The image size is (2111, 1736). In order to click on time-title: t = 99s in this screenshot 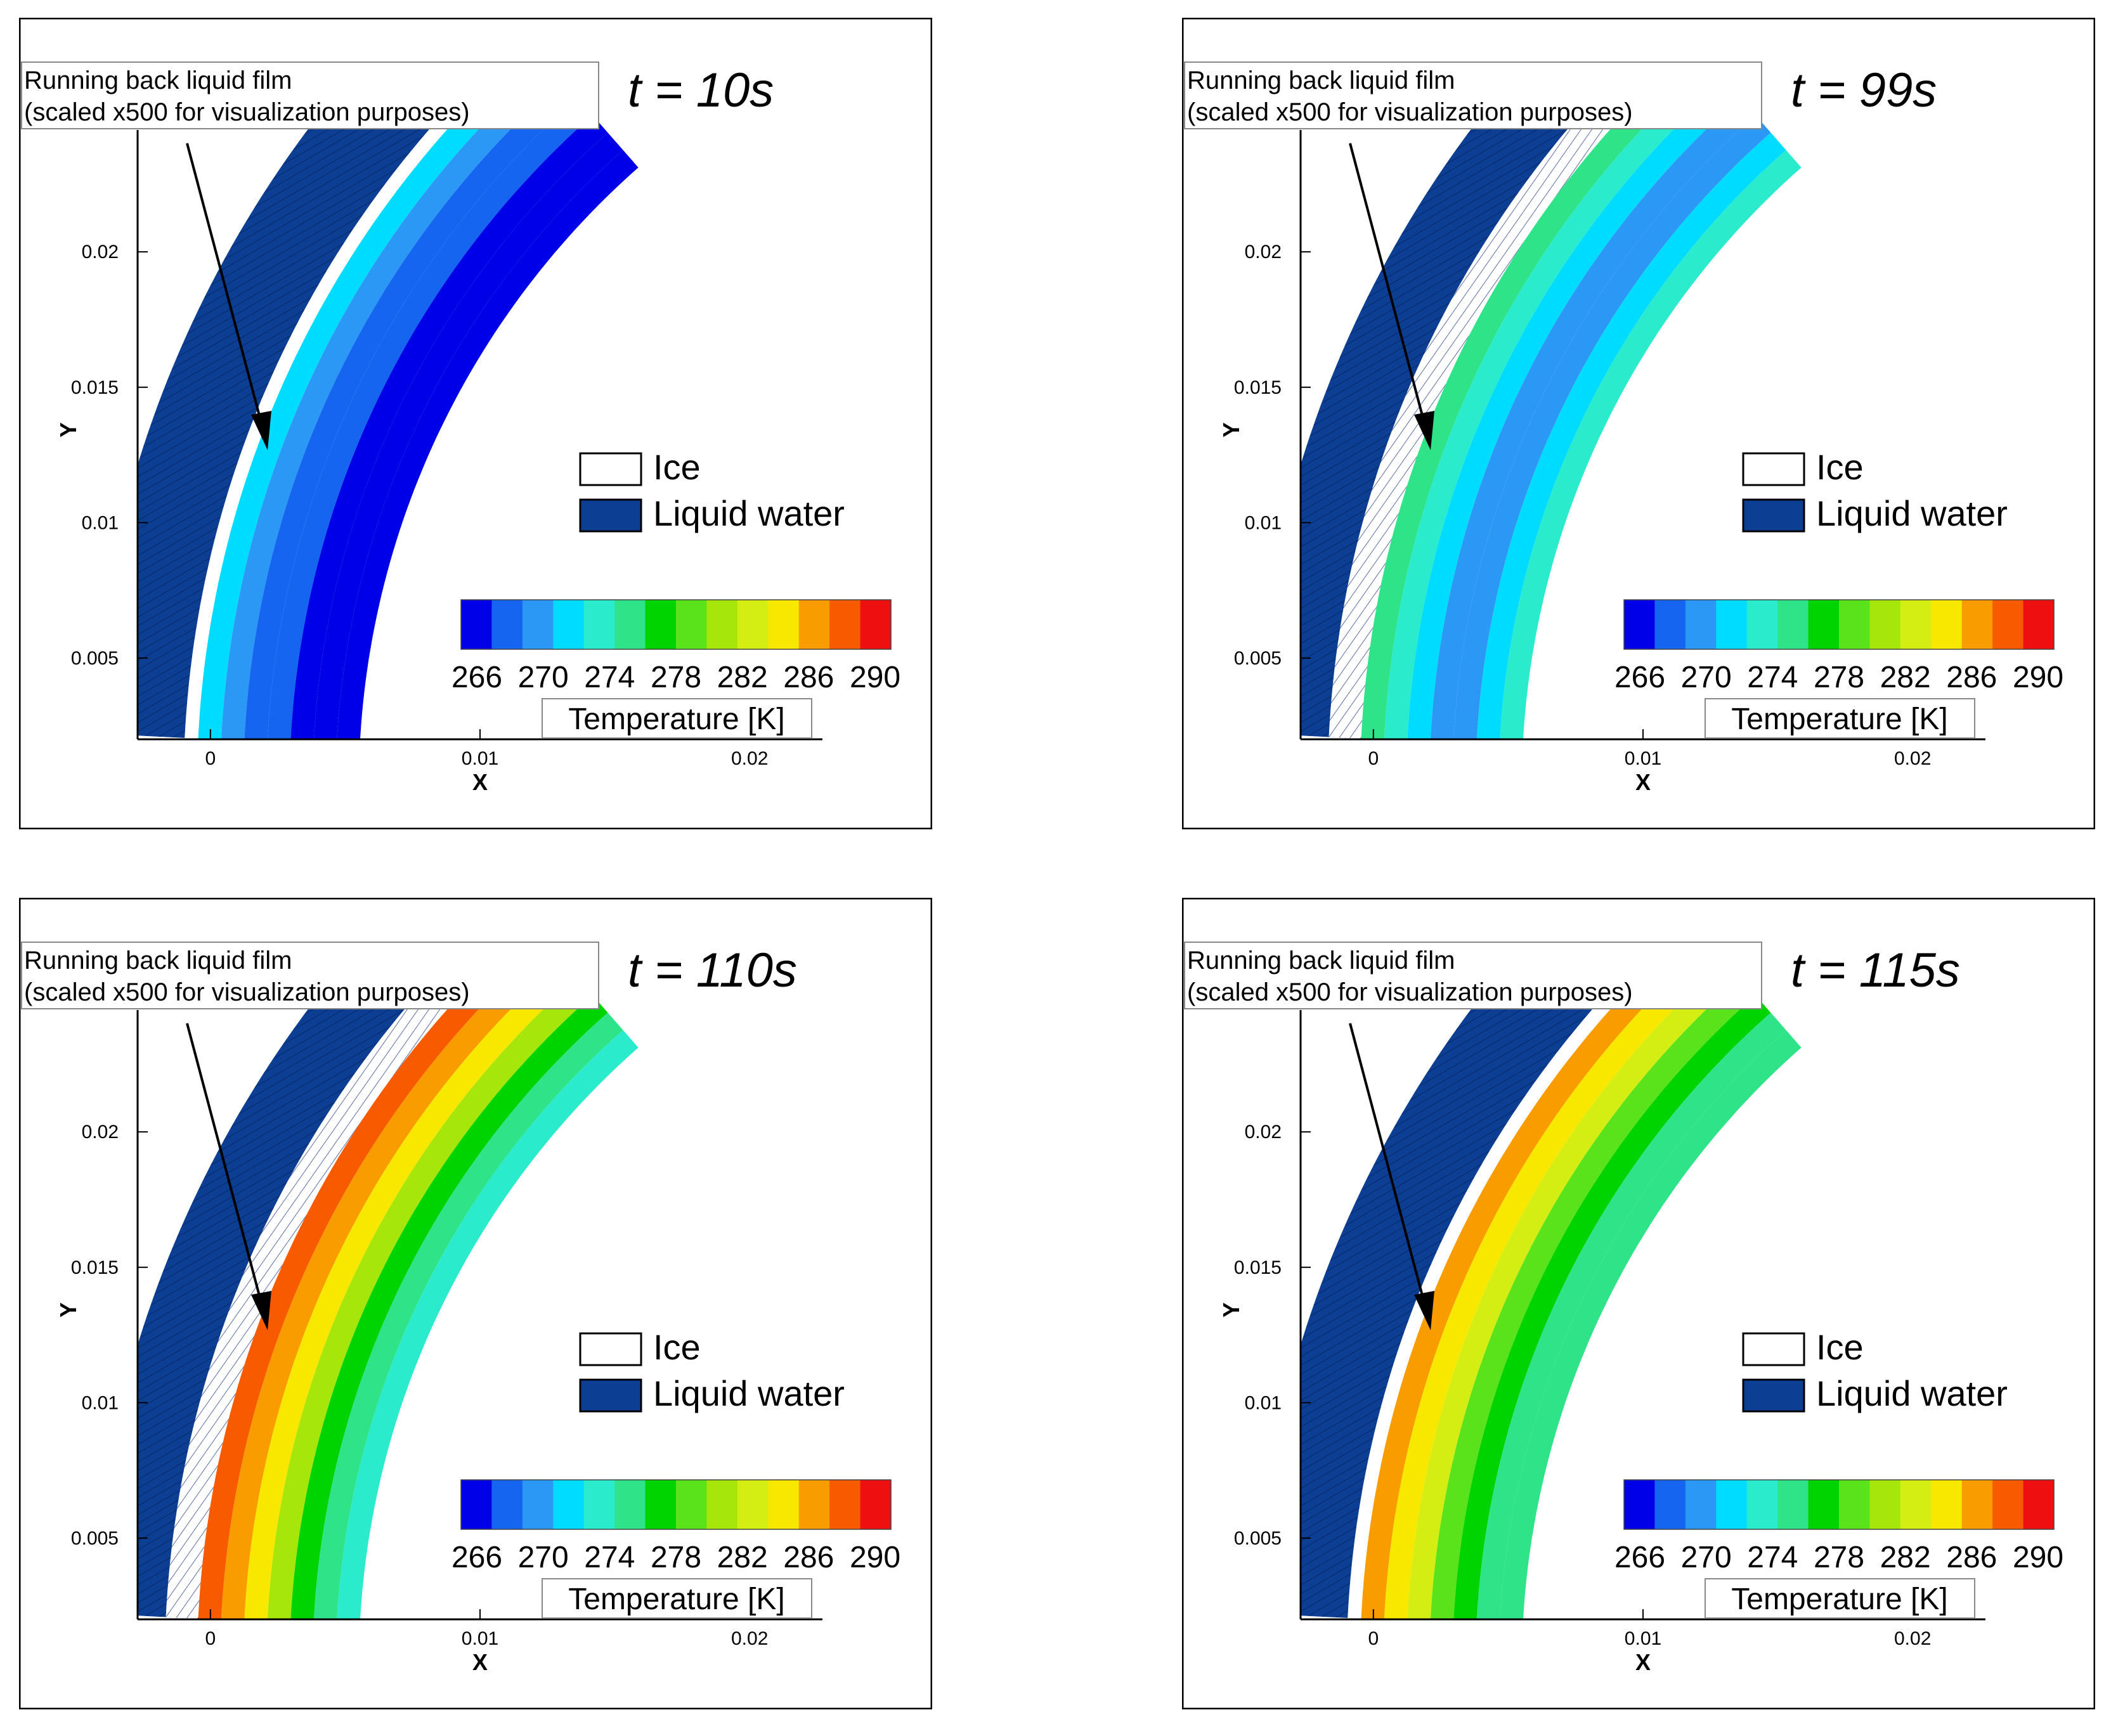, I will do `click(1864, 90)`.